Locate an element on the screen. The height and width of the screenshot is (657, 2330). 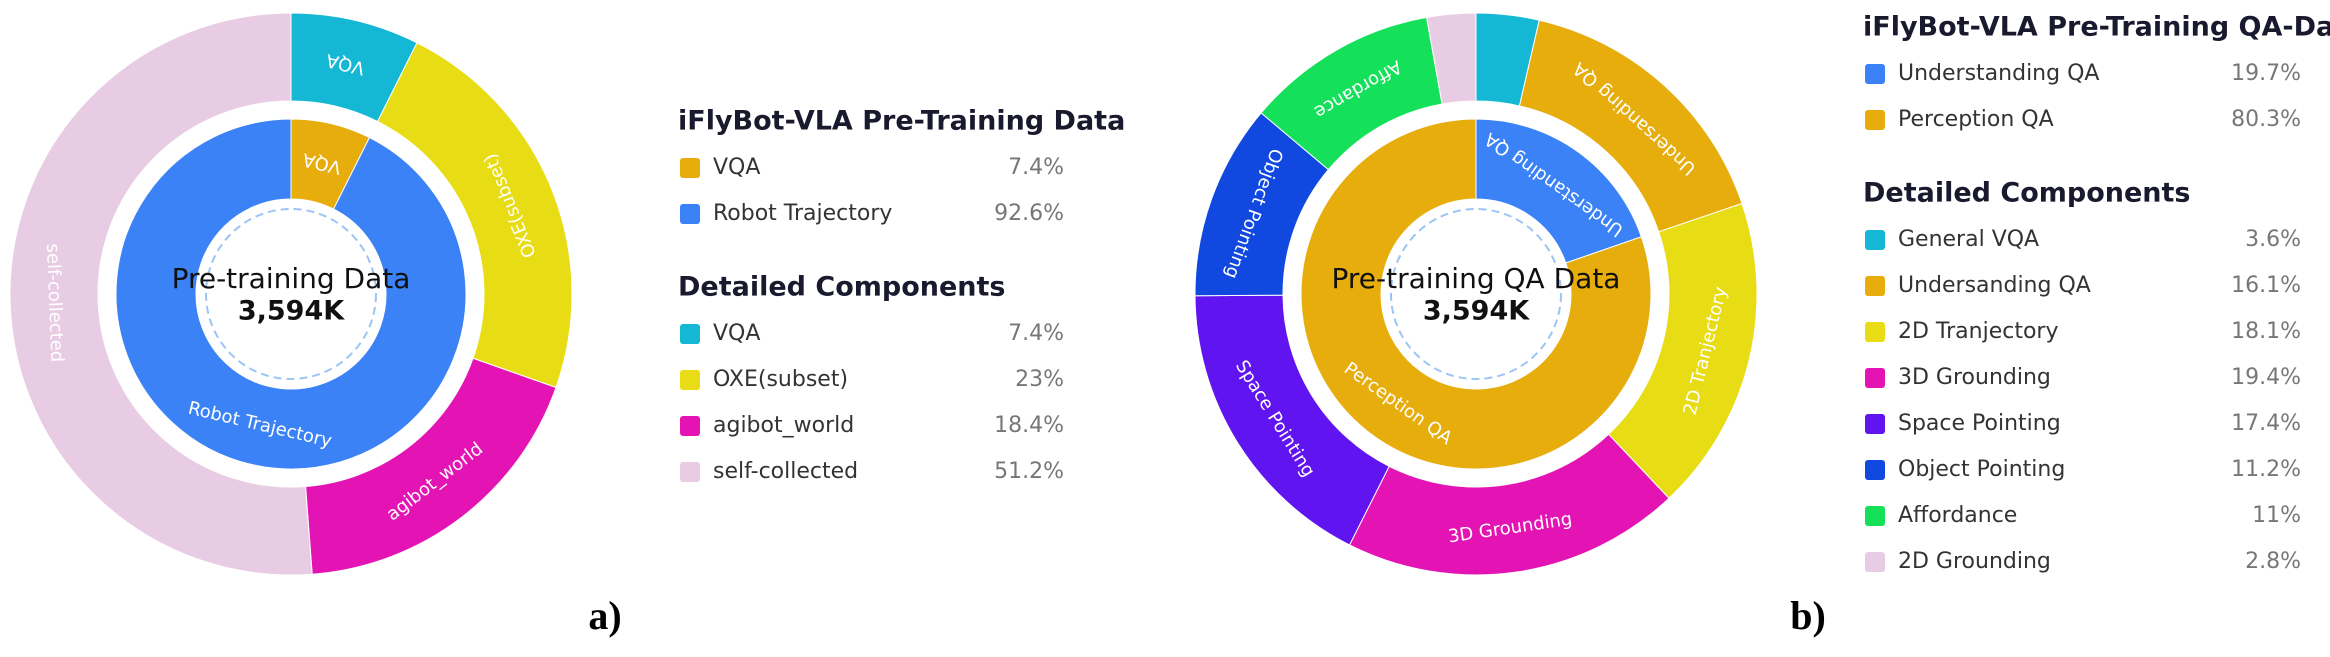
legend-label: Robot Trajectory is located at coordinates (802, 213).